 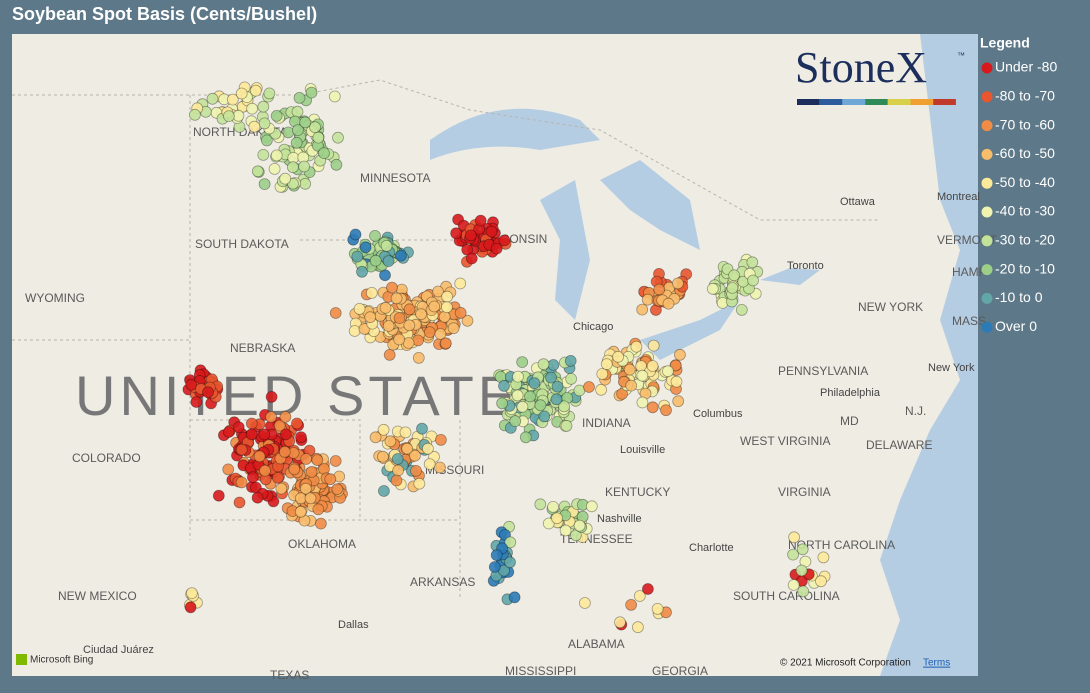 What do you see at coordinates (849, 421) in the screenshot?
I see `region-label: MD` at bounding box center [849, 421].